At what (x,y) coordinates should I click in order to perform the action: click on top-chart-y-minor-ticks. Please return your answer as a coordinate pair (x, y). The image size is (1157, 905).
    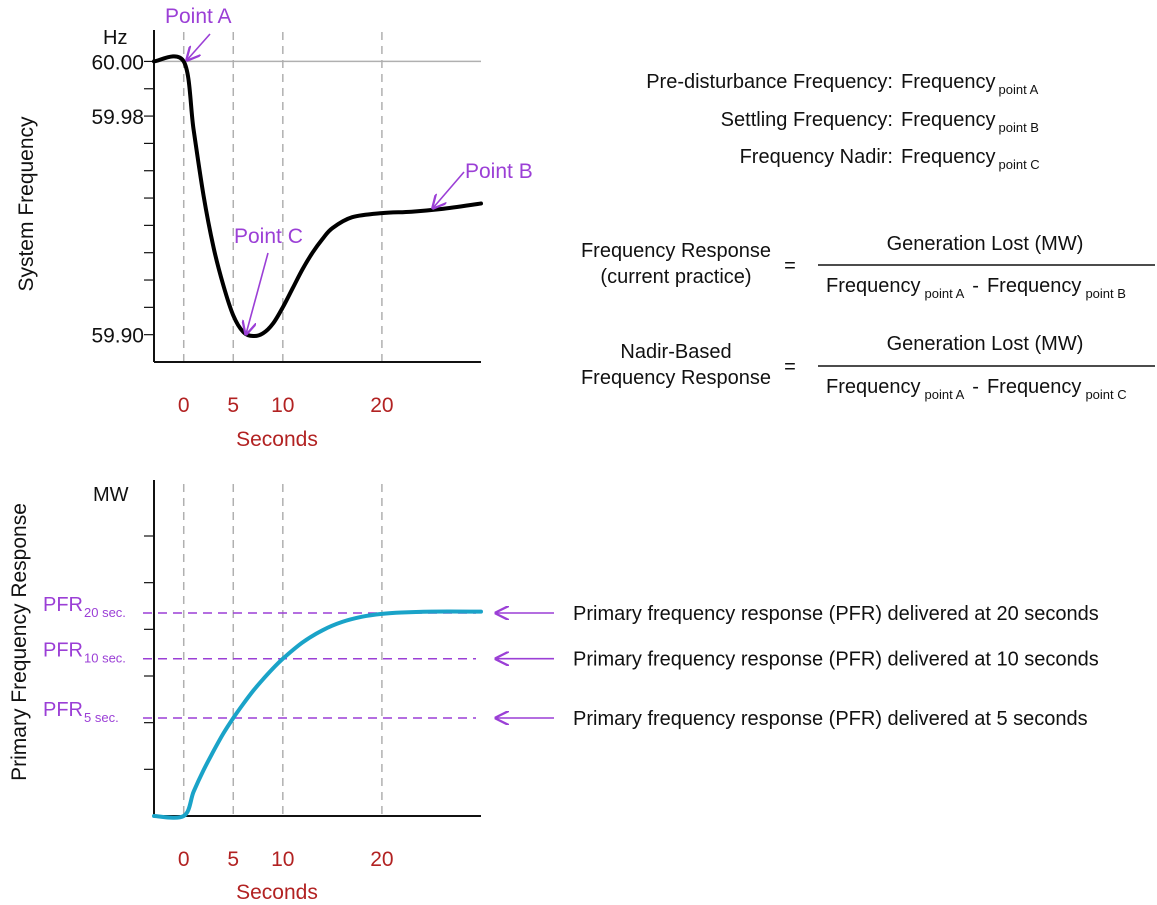
    Looking at the image, I should click on (149, 198).